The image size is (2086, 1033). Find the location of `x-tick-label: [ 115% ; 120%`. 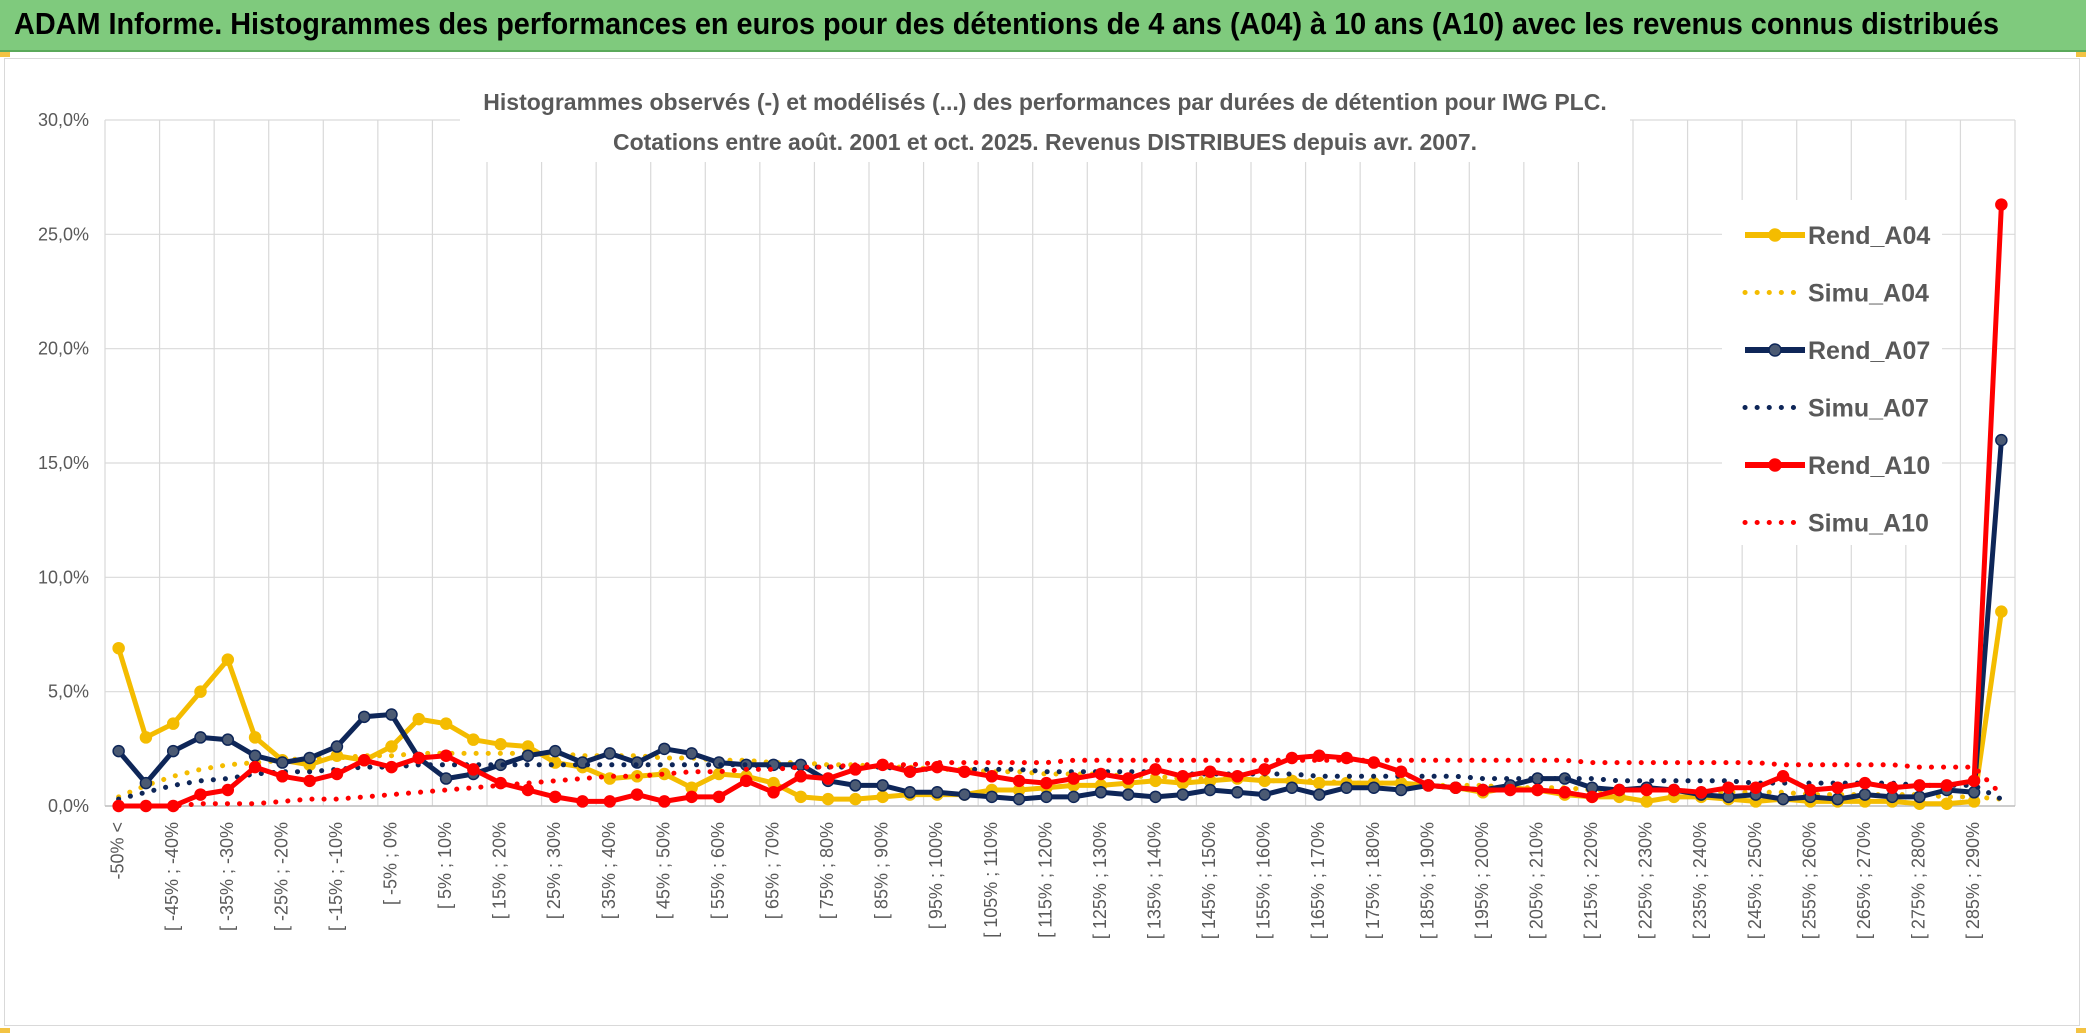

x-tick-label: [ 115% ; 120% is located at coordinates (1045, 880).